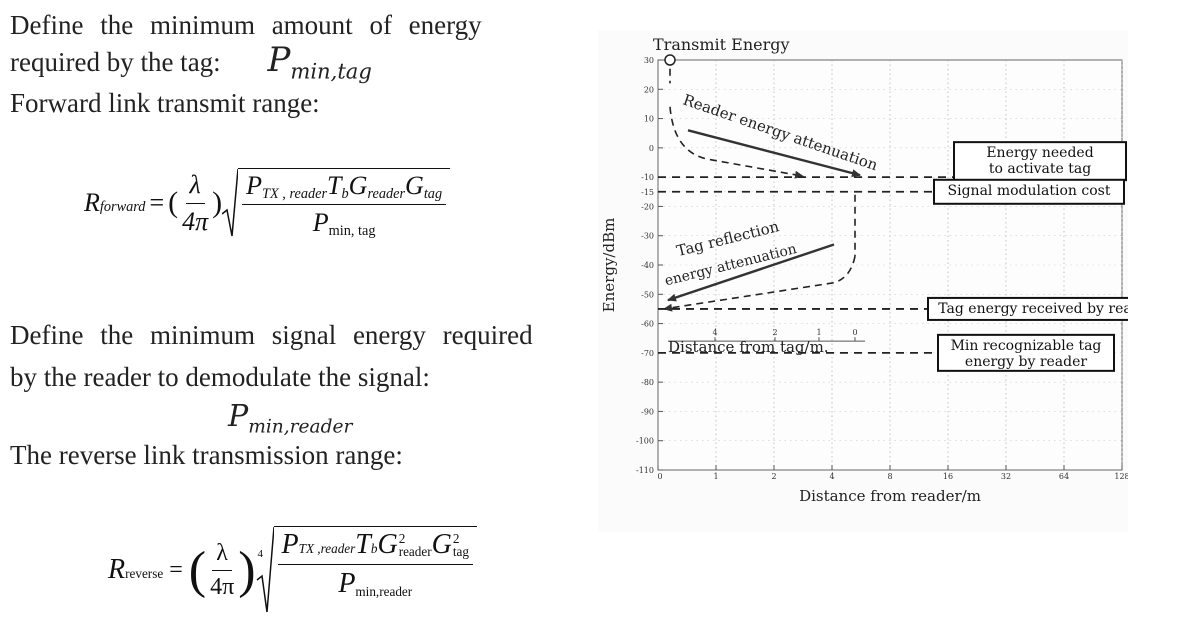 The image size is (1179, 622). Describe the element at coordinates (352, 231) in the screenshot. I see `forward-den-p-sub: min, tag` at that location.